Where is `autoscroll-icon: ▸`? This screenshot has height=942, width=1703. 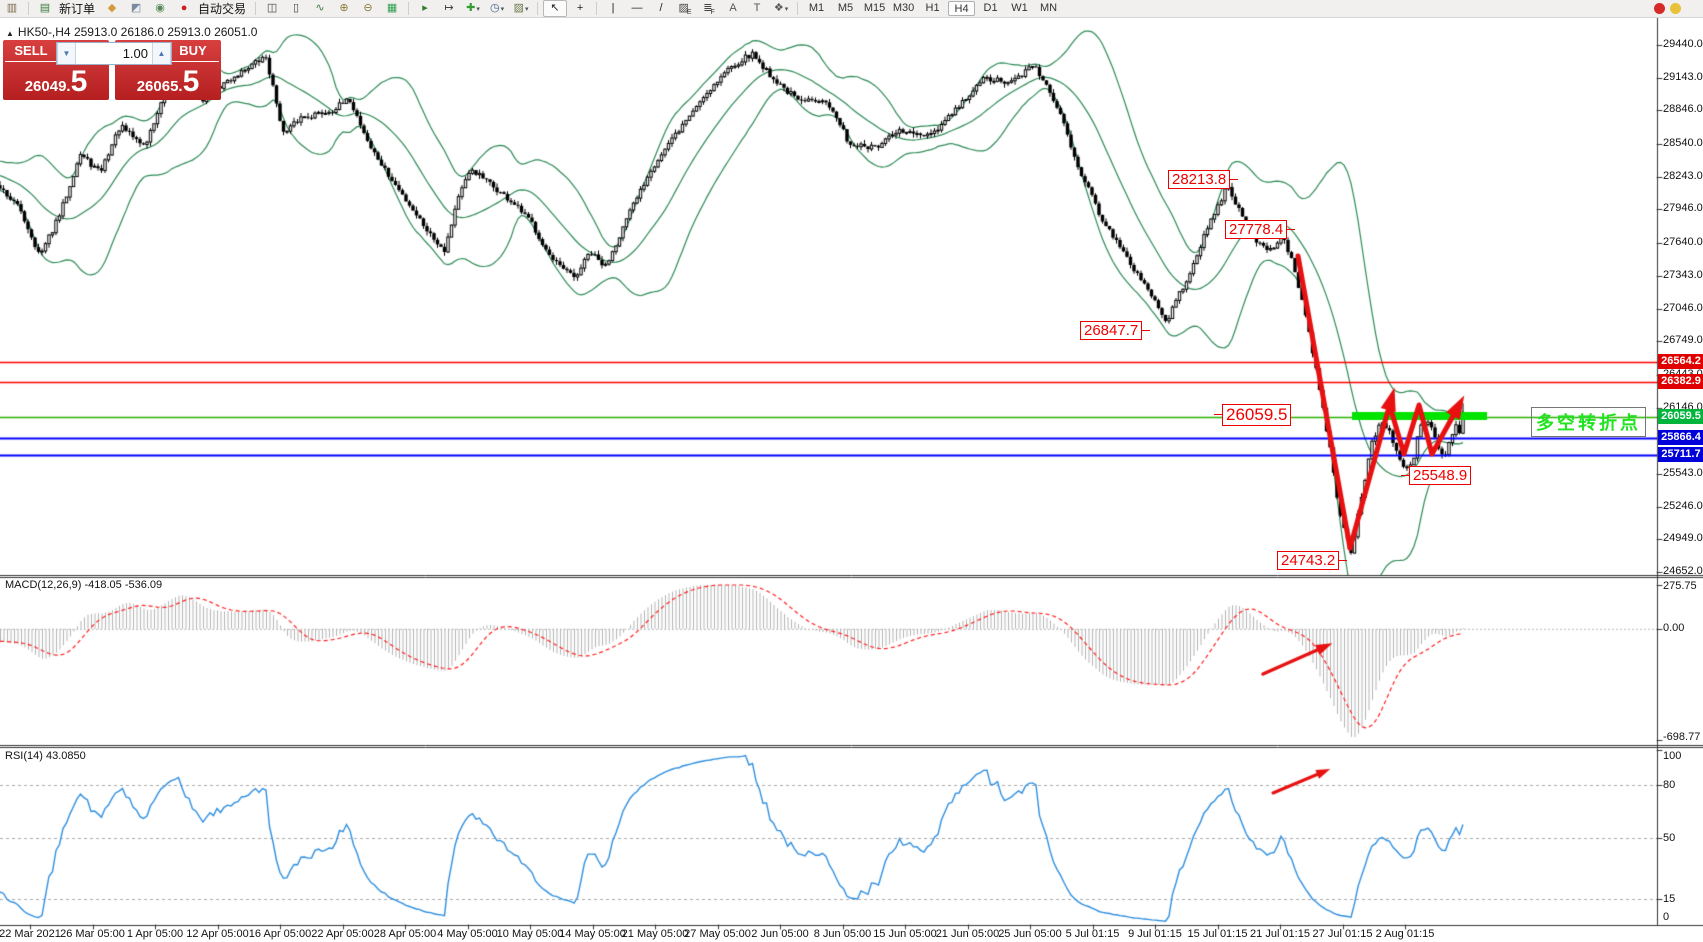
autoscroll-icon: ▸ is located at coordinates (425, 8).